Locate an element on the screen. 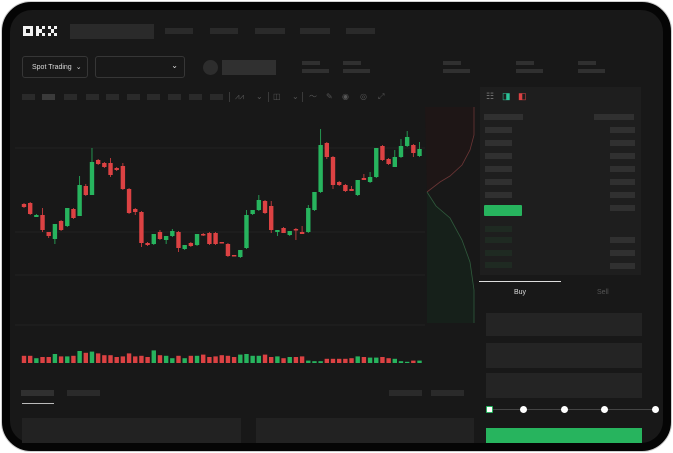  total-input is located at coordinates (564, 385).